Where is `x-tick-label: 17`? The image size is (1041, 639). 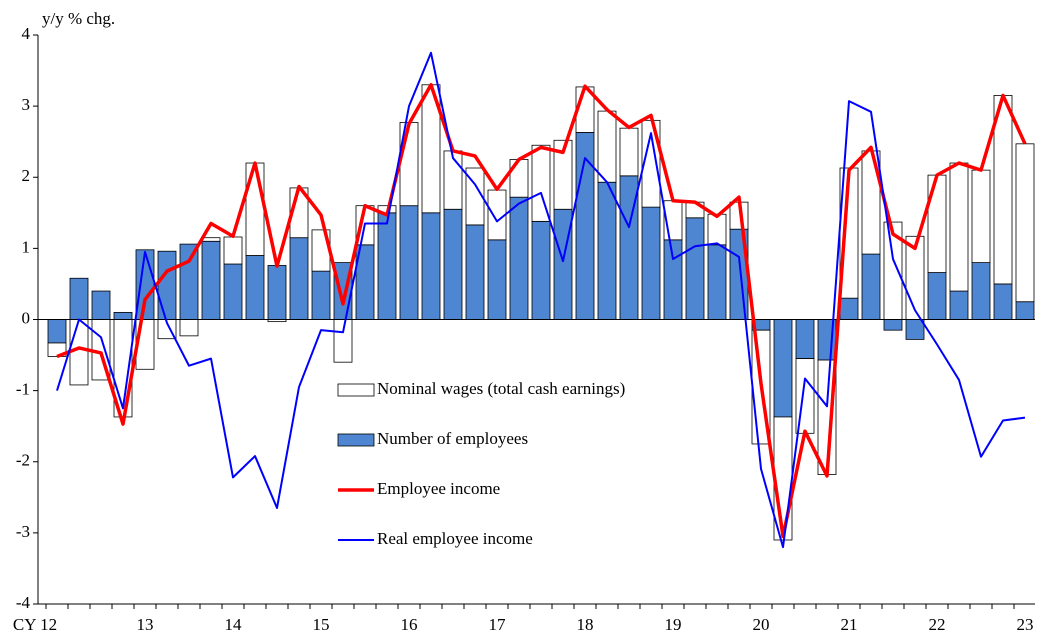 x-tick-label: 17 is located at coordinates (498, 624).